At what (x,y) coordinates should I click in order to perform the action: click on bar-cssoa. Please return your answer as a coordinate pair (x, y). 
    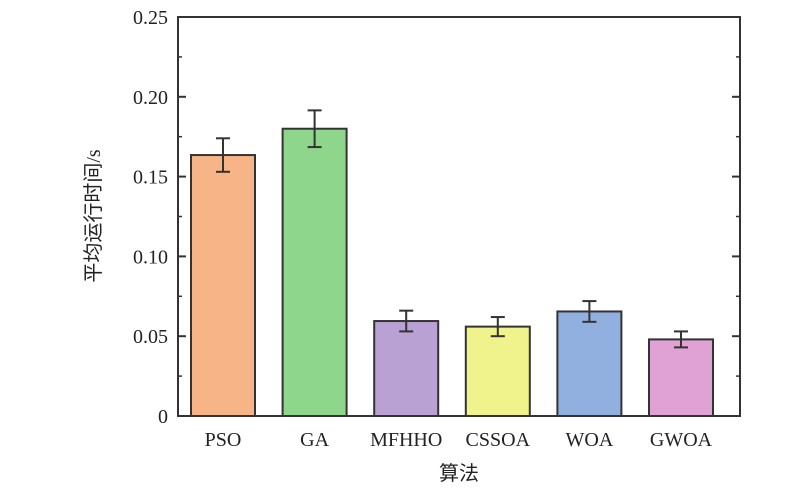
    Looking at the image, I should click on (497, 371).